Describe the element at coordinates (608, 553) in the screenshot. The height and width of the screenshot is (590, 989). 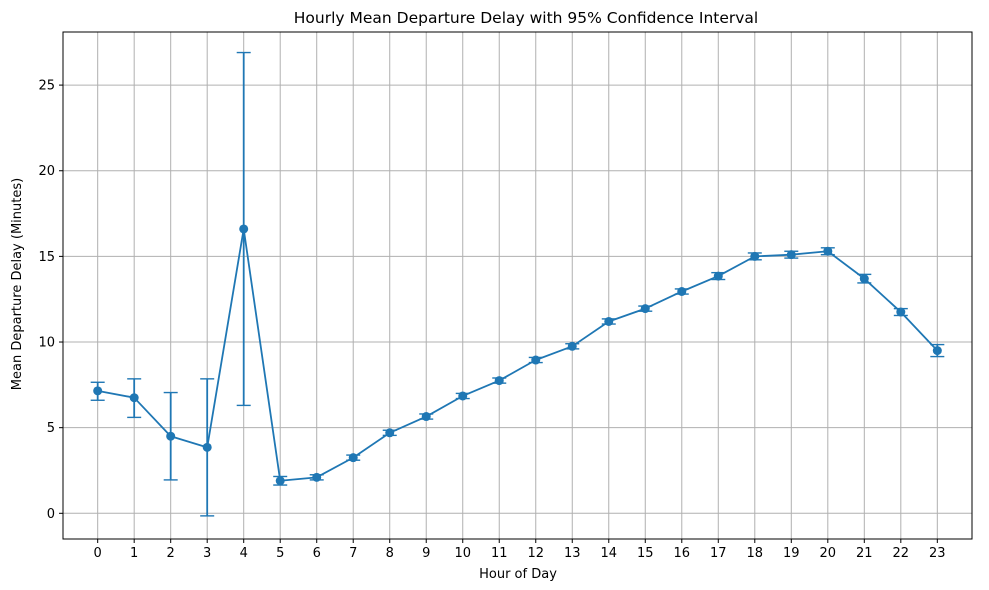
I see `x-tick-label: 14` at that location.